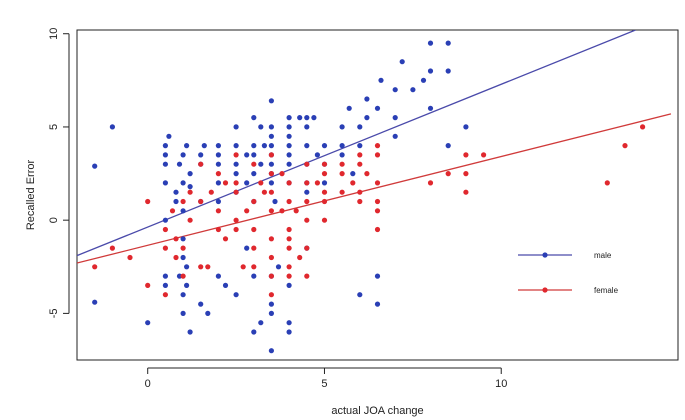 Image resolution: width=685 pixels, height=420 pixels. What do you see at coordinates (545, 255) in the screenshot?
I see `male-legend-marker` at bounding box center [545, 255].